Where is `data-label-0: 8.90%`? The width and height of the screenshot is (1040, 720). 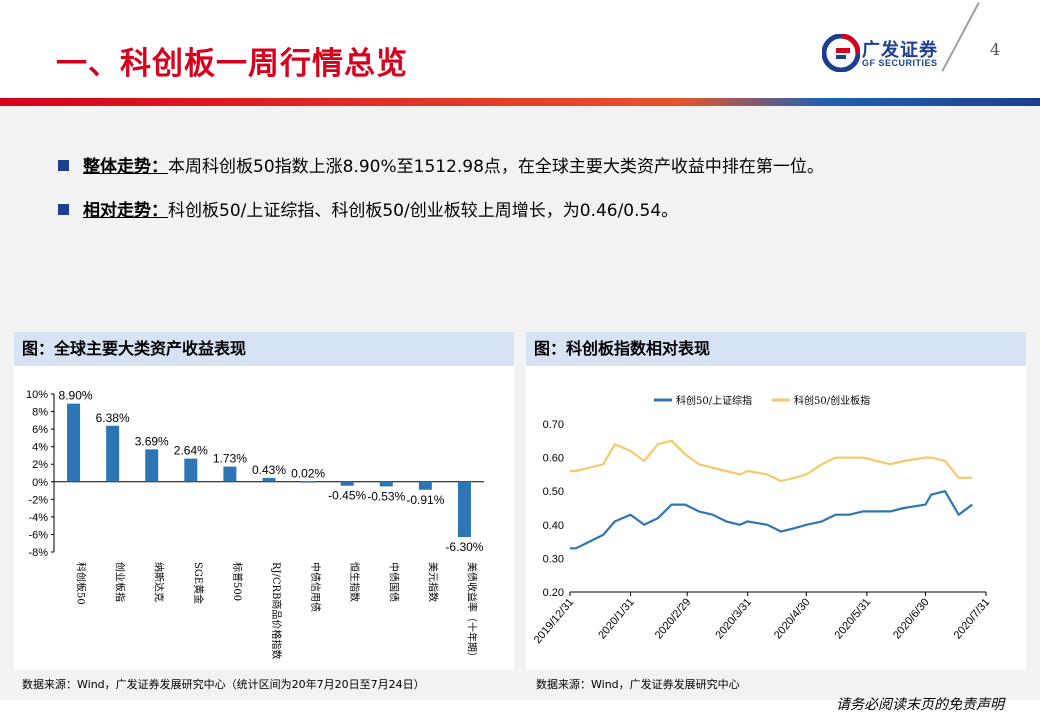 data-label-0: 8.90% is located at coordinates (76, 396).